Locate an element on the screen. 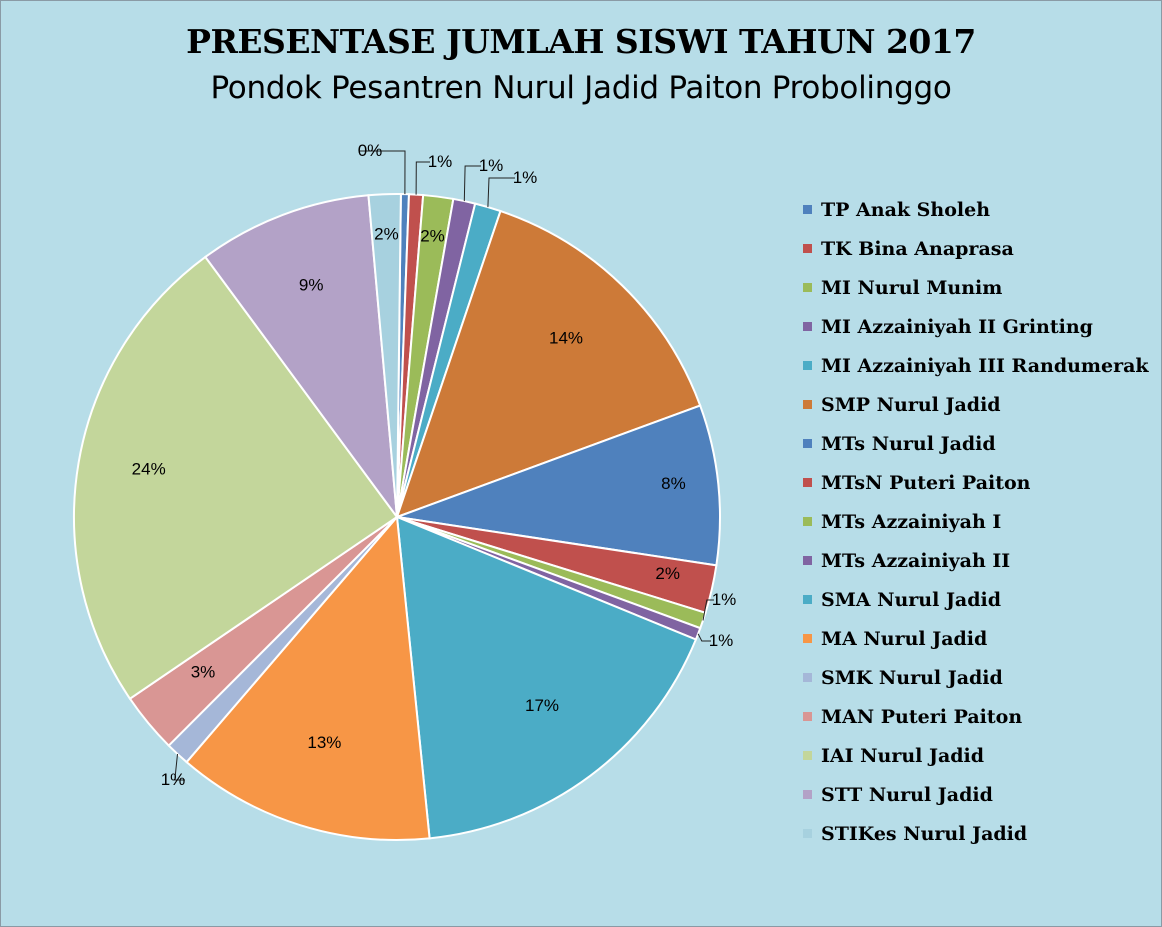  legend-item: TP Anak Sholeh is located at coordinates (976, 209).